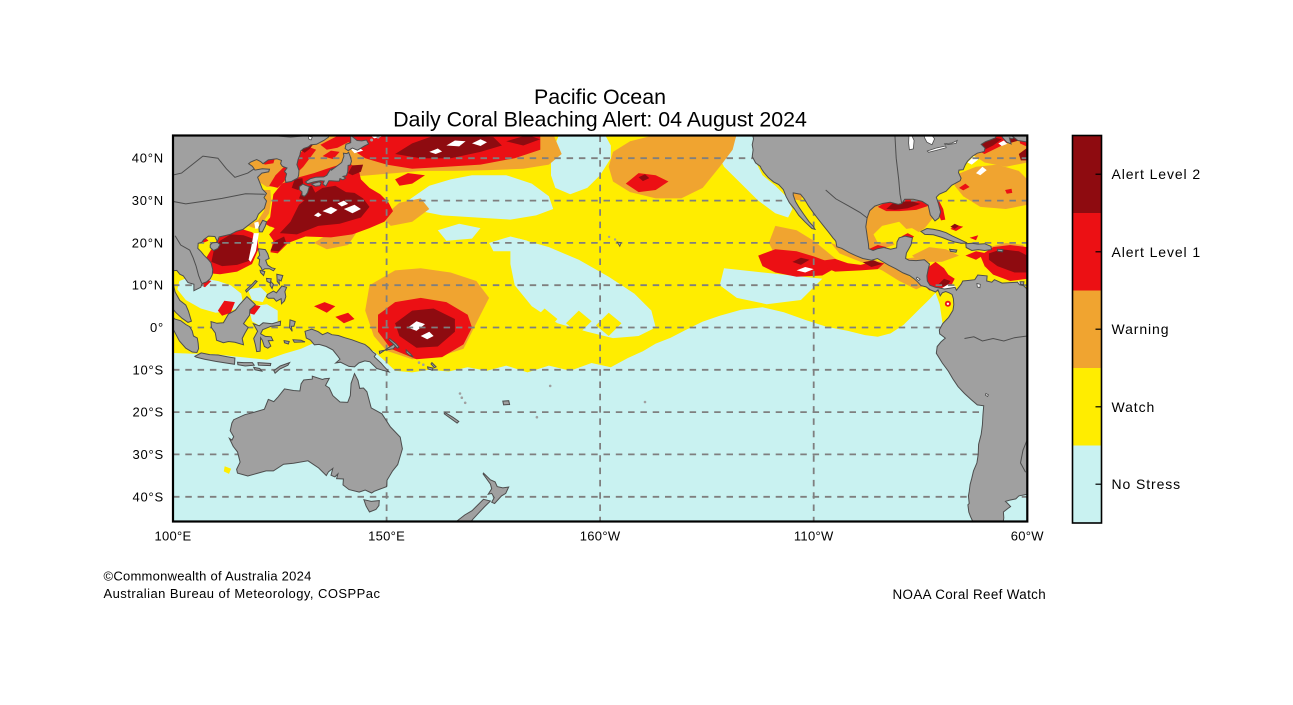 The height and width of the screenshot is (705, 1293). Describe the element at coordinates (148, 496) in the screenshot. I see `svg-text: 40°S` at that location.